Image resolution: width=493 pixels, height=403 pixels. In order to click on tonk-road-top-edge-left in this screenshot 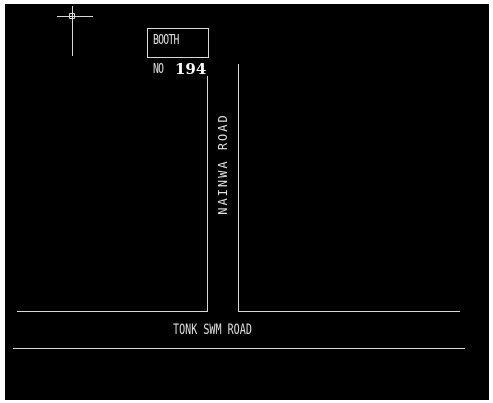, I will do `click(112, 311)`.